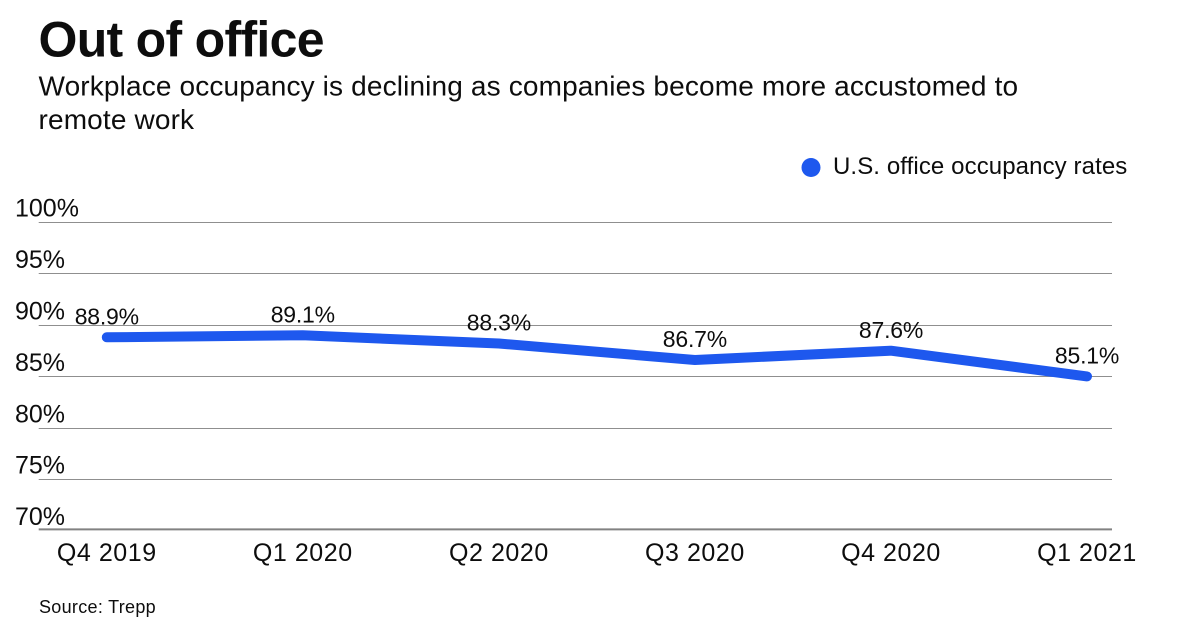 The image size is (1200, 630). I want to click on svg-text: Q1 2020, so click(303, 553).